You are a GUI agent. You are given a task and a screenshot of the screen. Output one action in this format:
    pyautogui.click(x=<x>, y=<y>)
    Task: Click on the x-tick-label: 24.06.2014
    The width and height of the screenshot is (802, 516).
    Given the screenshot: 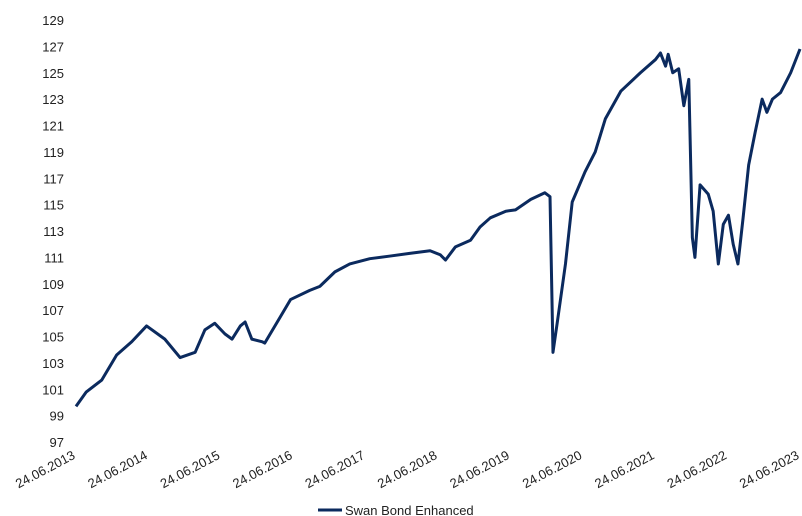 What is the action you would take?
    pyautogui.click(x=117, y=469)
    